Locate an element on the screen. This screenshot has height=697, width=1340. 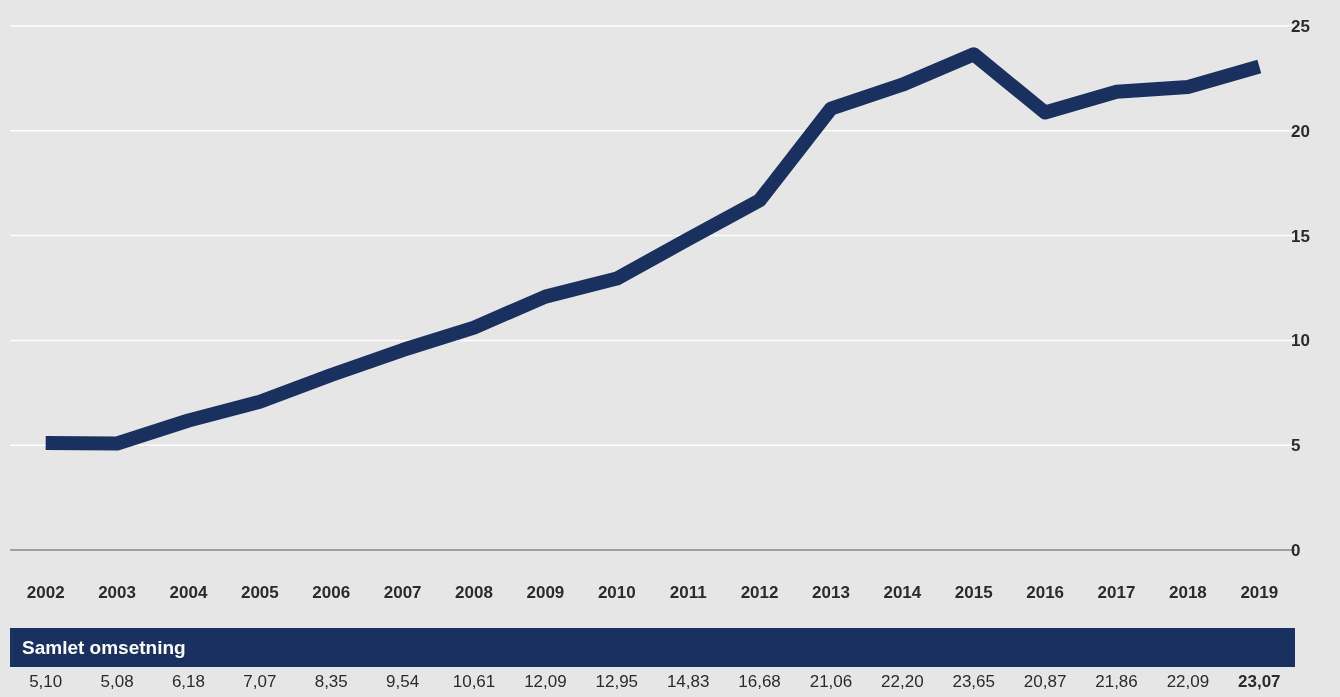
x-tick-label: 2003 is located at coordinates (117, 593).